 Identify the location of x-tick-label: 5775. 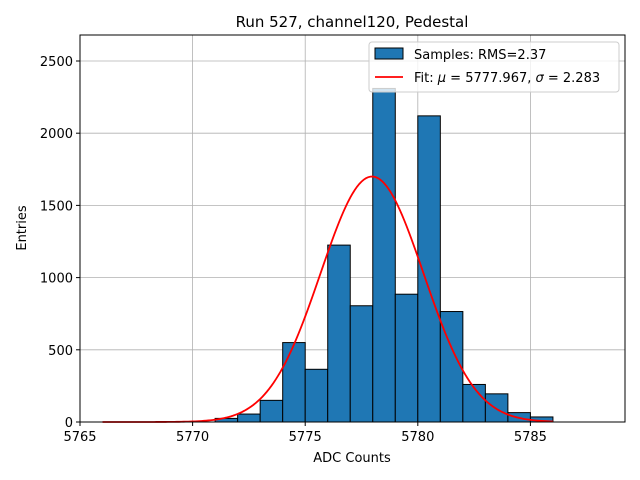
(305, 437).